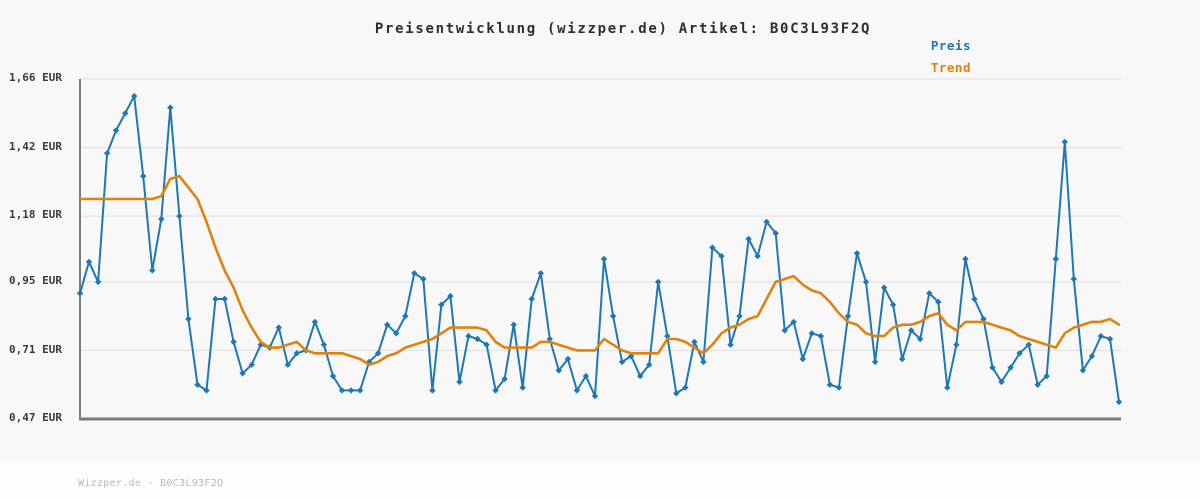 This screenshot has width=1200, height=500. What do you see at coordinates (35, 146) in the screenshot?
I see `y-axis-tick-label: 1,42 EUR` at bounding box center [35, 146].